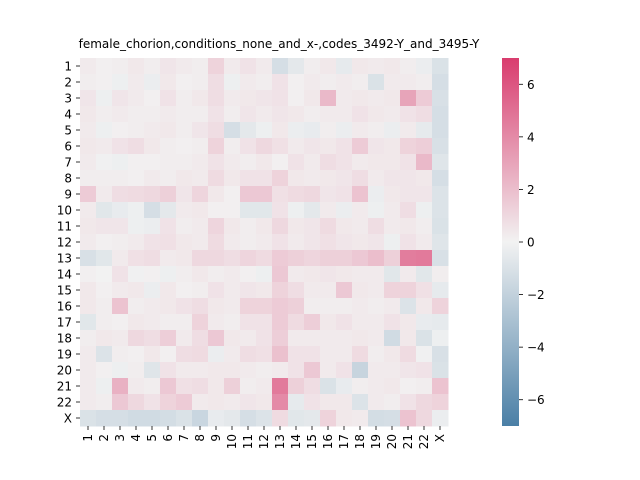  I want to click on x-tick-label: 22, so click(424, 441).